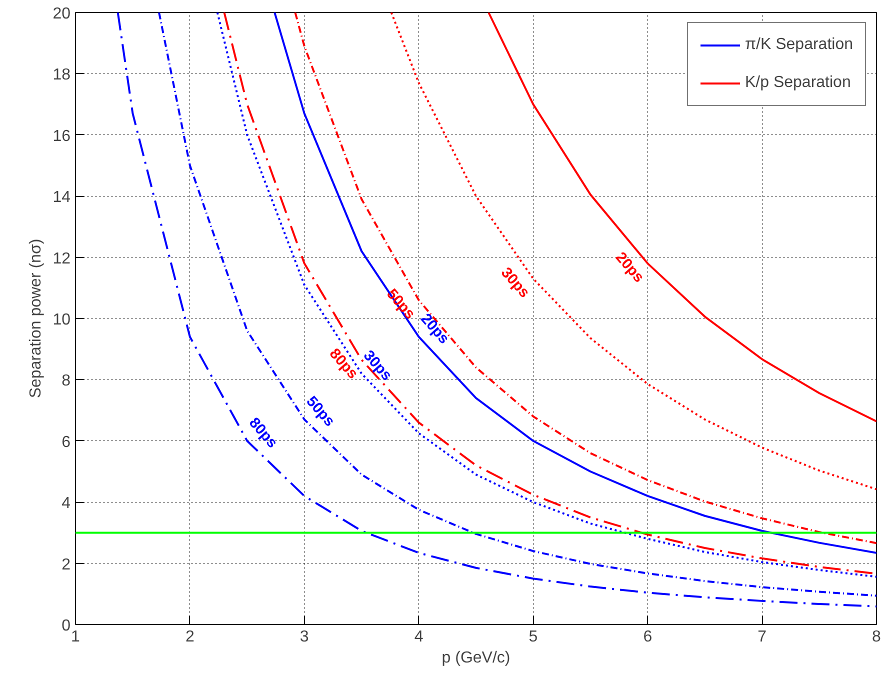 The width and height of the screenshot is (884, 679). Describe the element at coordinates (61, 14) in the screenshot. I see `y-tick-label: 20` at that location.